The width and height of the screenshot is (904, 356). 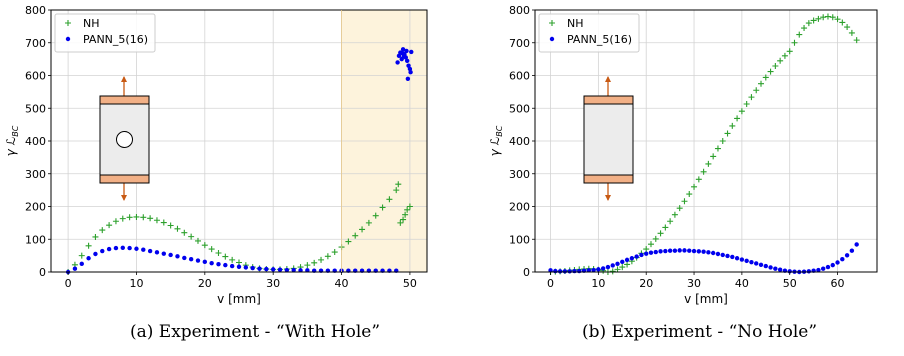 What do you see at coordinates (68, 23) in the screenshot?
I see `legend-marker-nh` at bounding box center [68, 23].